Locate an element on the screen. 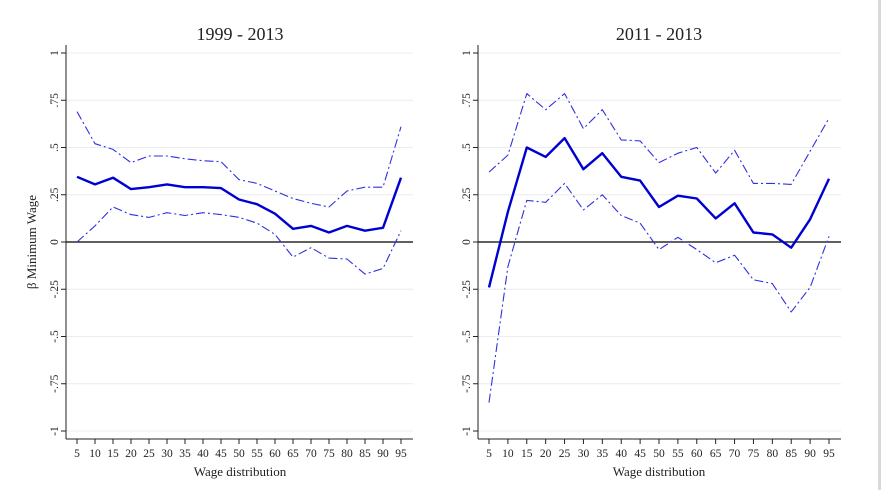 Image resolution: width=881 pixels, height=490 pixels. y-axis-label: β Minimum Wage is located at coordinates (31, 242).